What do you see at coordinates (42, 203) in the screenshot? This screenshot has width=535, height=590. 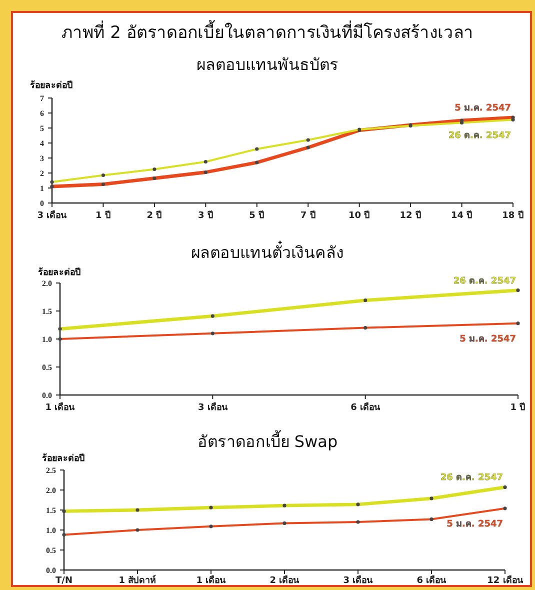 I see `y-tick-label: 0` at bounding box center [42, 203].